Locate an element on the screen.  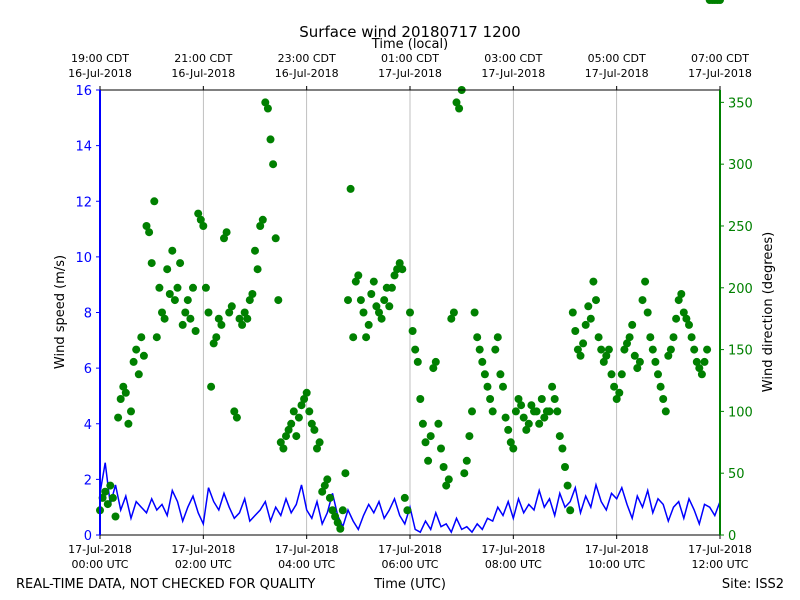
left-speed-axis: 0 2 4 6 8 10 12 14 16 is located at coordinates (87, 314).